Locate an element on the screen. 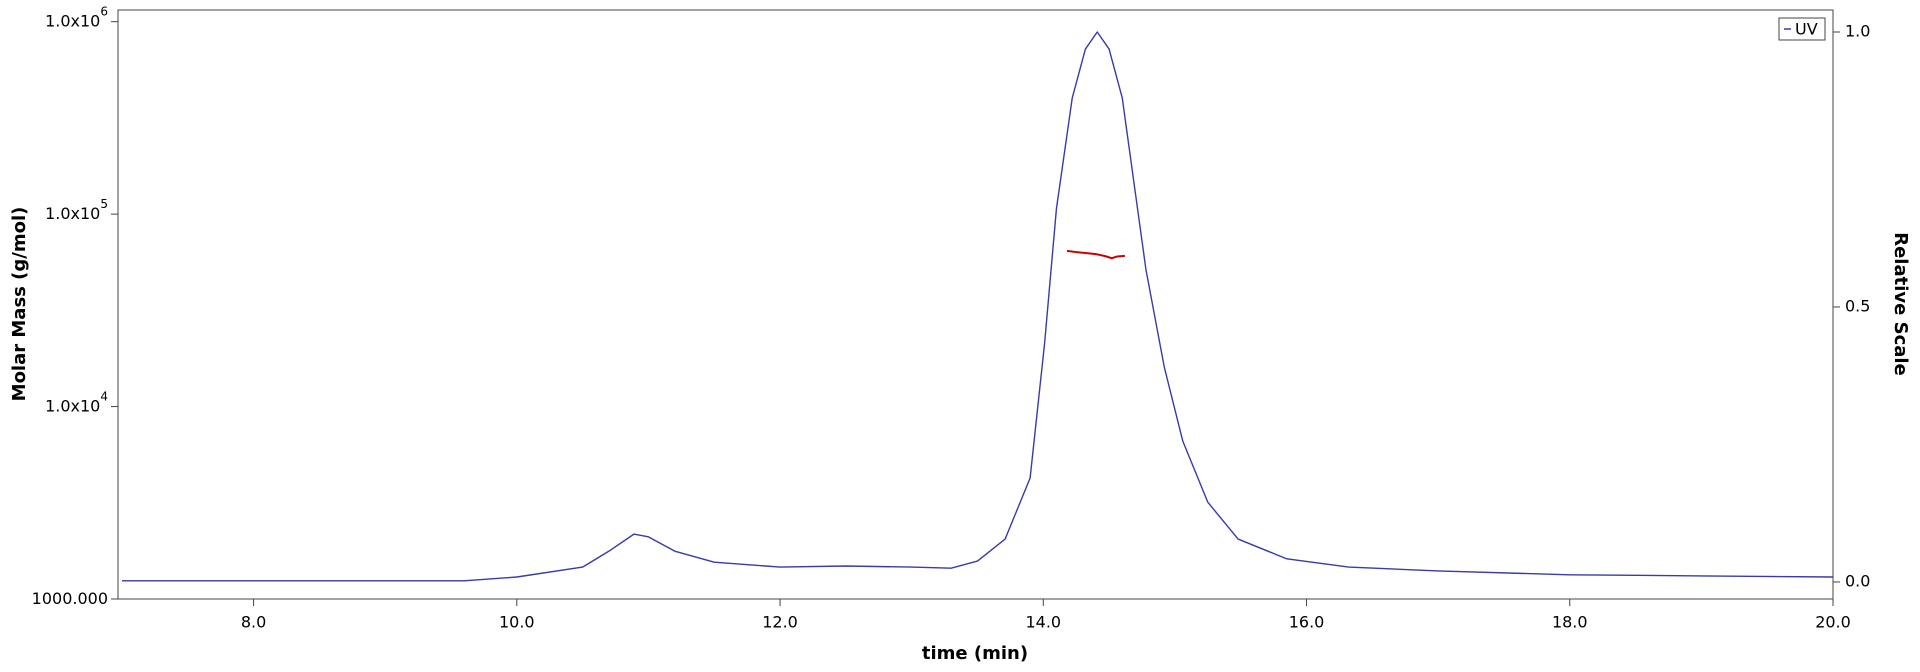 This screenshot has width=1920, height=672. y-tick-label: 1.0x10⁵ is located at coordinates (76, 210).